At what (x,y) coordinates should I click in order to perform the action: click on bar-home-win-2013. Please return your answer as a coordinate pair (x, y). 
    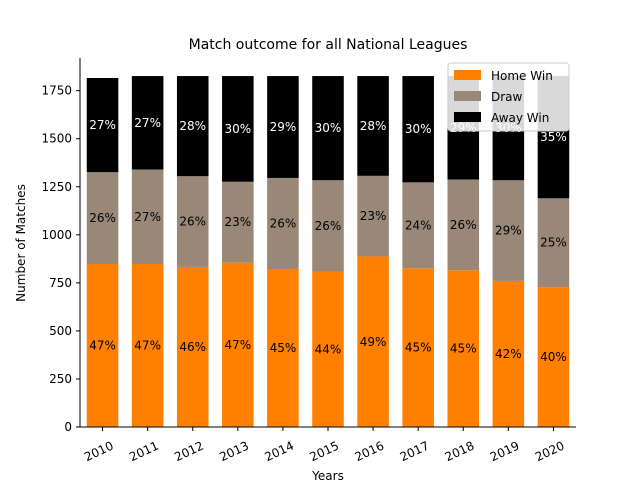
    Looking at the image, I should click on (238, 344).